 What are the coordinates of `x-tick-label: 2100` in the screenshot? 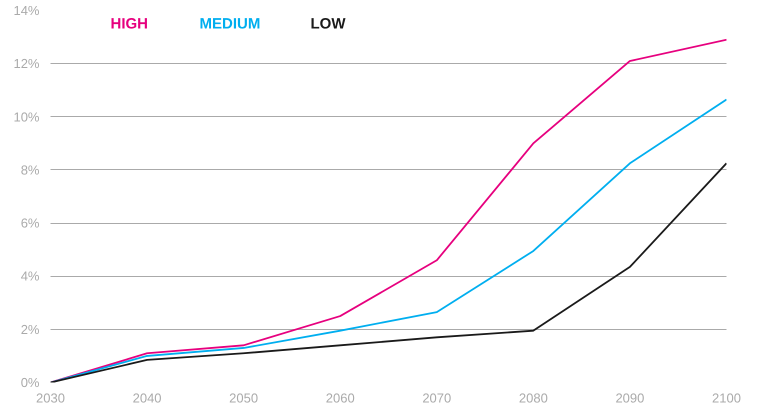 It's located at (726, 398).